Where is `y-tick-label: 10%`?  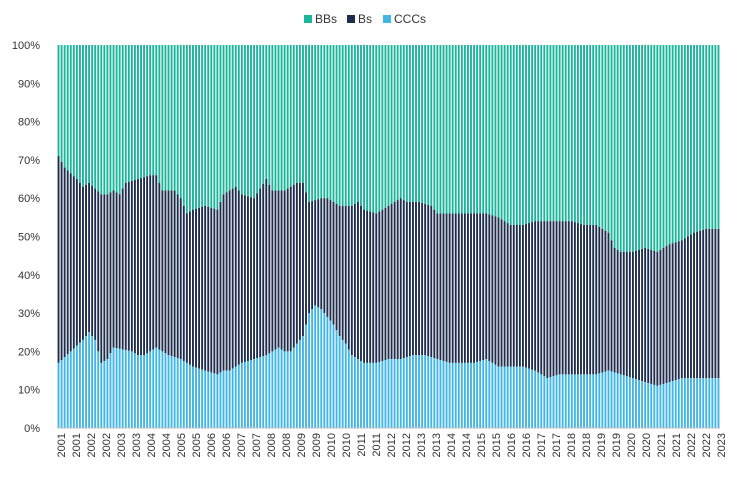 y-tick-label: 10% is located at coordinates (29, 391).